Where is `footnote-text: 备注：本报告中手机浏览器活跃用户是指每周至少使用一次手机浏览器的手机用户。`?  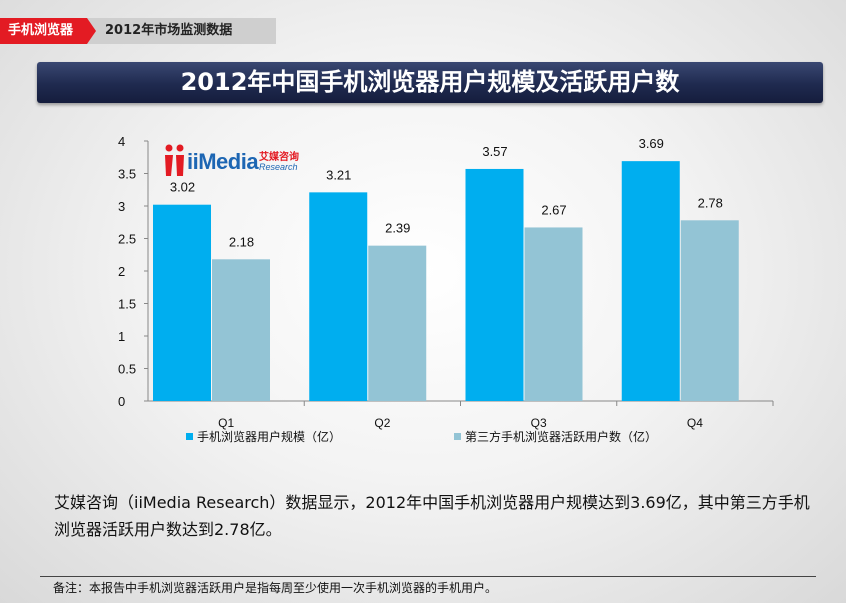
footnote-text: 备注：本报告中手机浏览器活跃用户是指每周至少使用一次手机浏览器的手机用户。 is located at coordinates (275, 588).